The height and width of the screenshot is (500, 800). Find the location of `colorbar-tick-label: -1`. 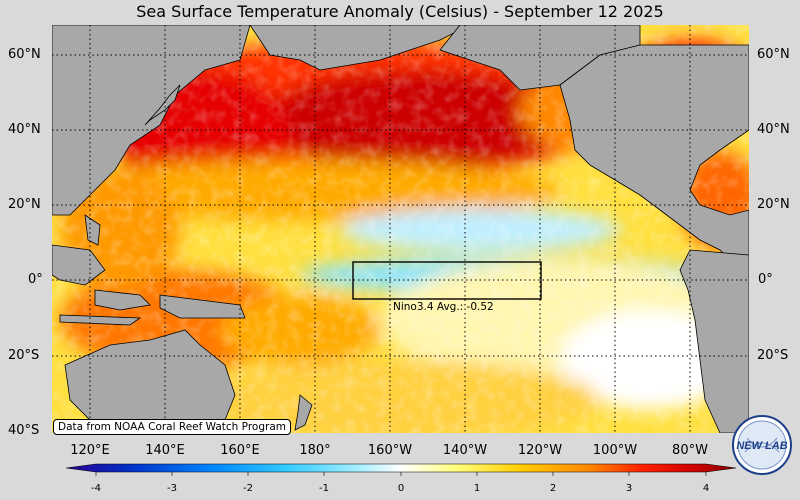

colorbar-tick-label: -1 is located at coordinates (324, 488).